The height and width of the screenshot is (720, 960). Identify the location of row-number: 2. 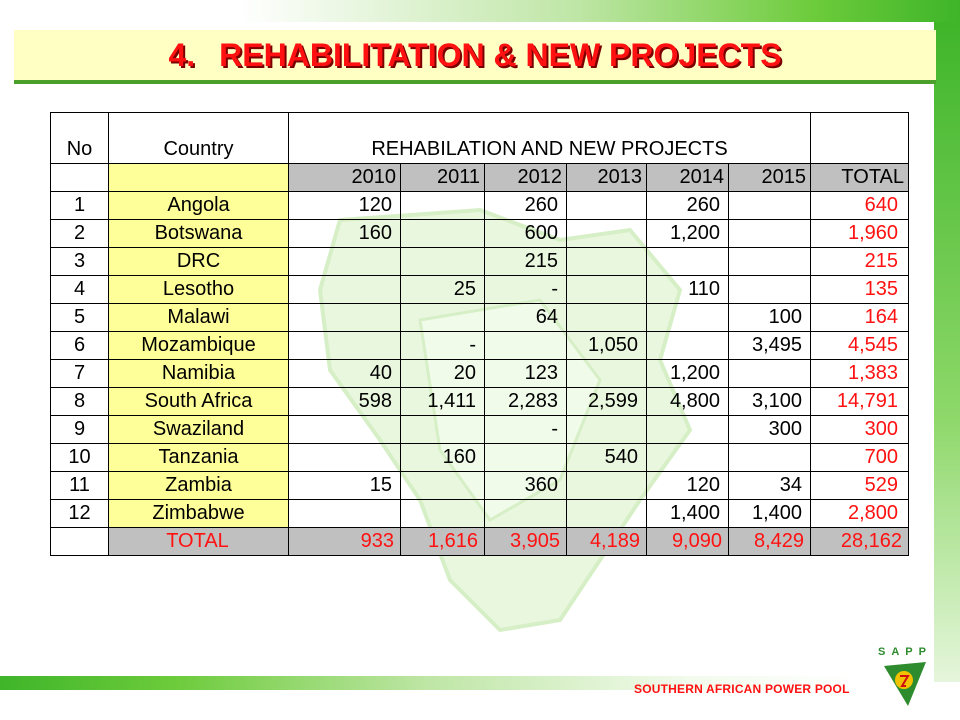
(79, 233).